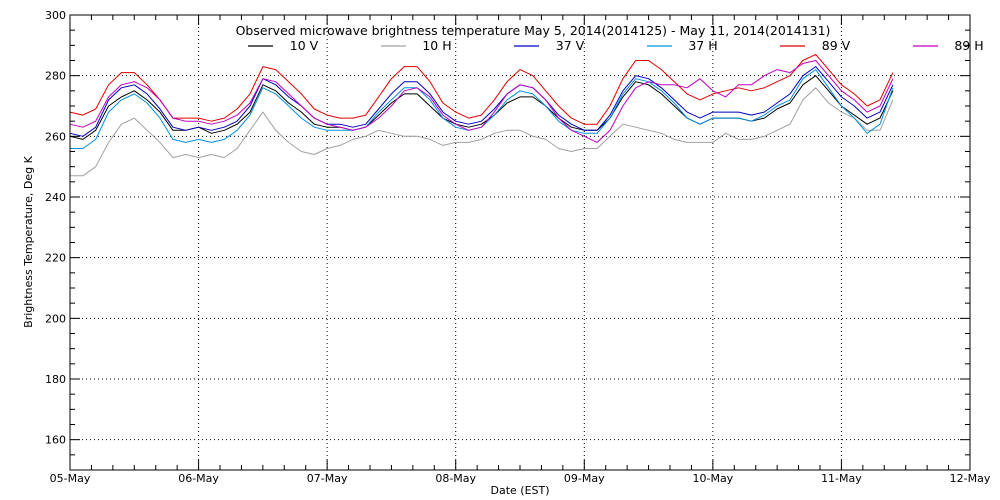  I want to click on y-tick-label: 200, so click(55, 318).